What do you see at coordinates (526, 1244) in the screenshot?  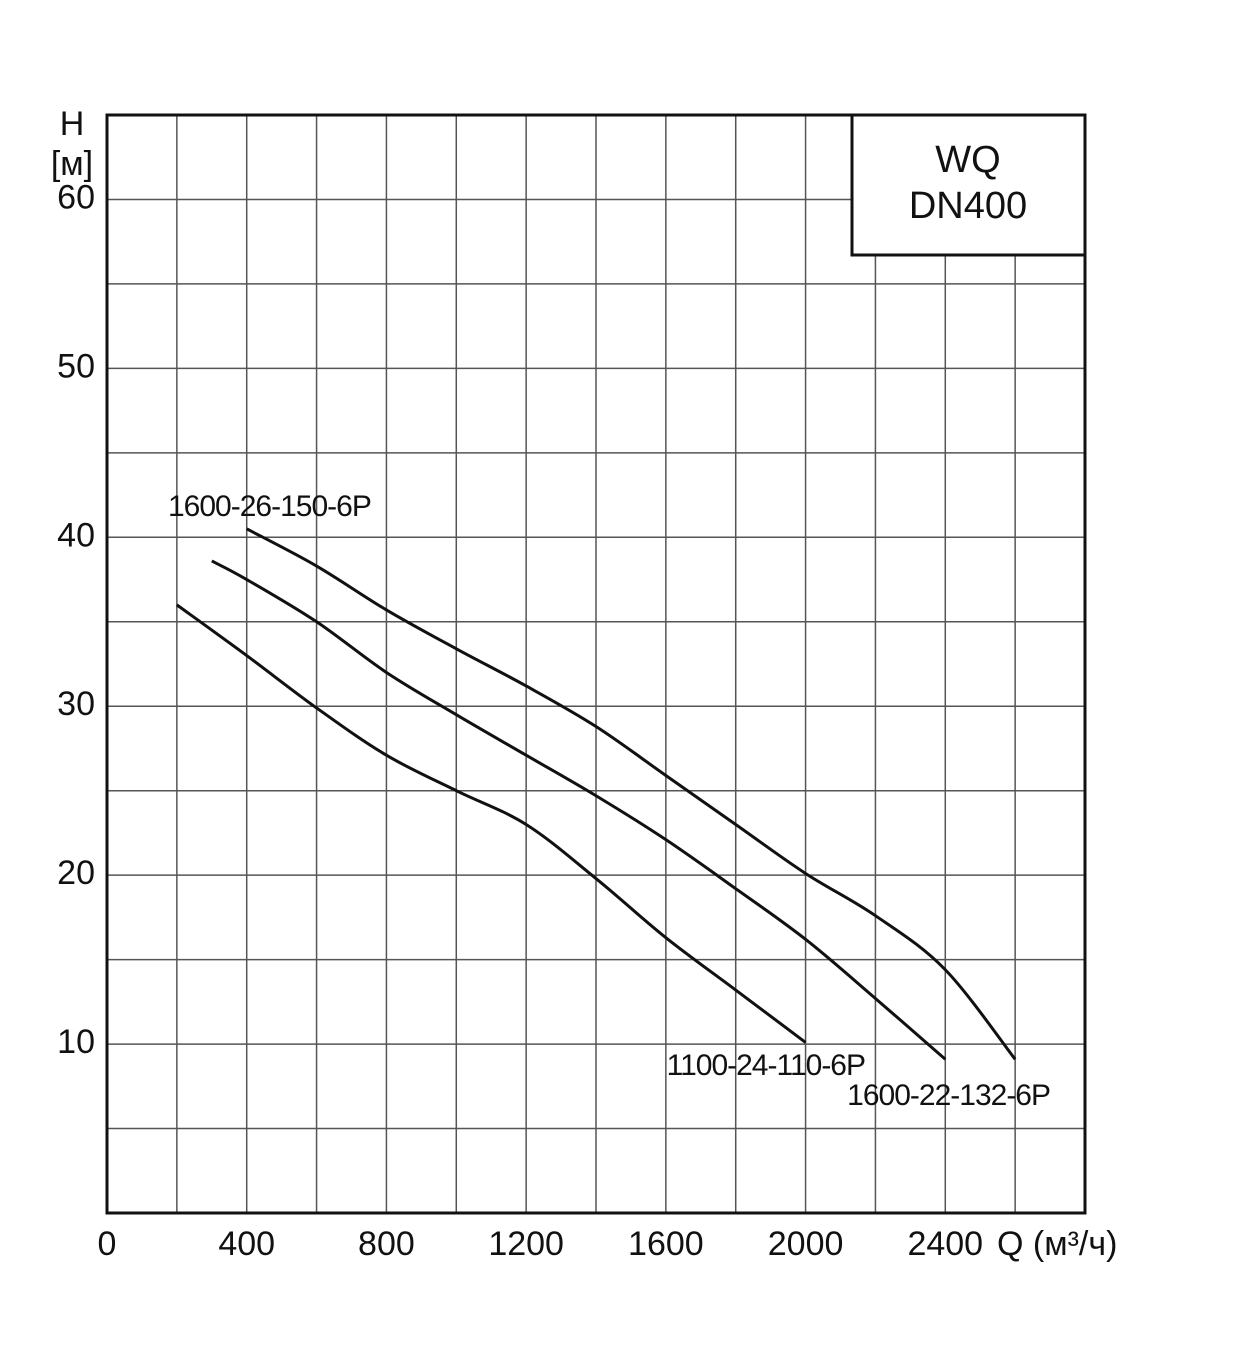 I see `x-tick-label: 1200` at bounding box center [526, 1244].